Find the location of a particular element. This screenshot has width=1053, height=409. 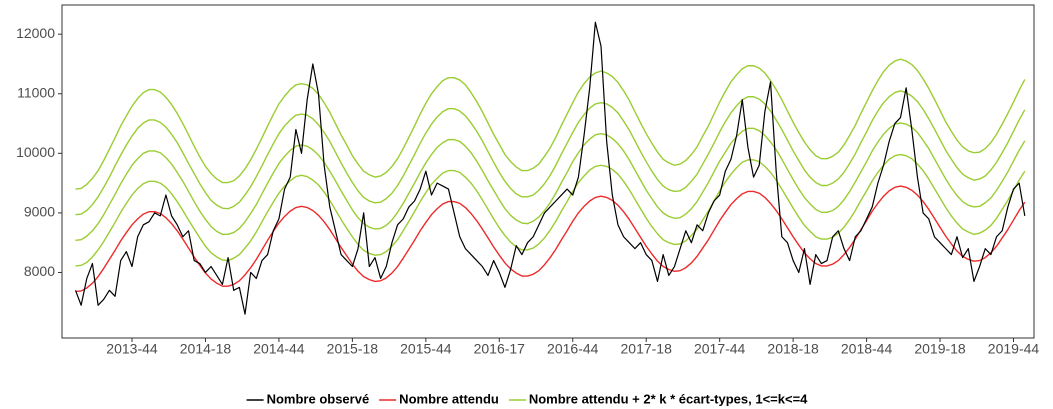

legend-label: Nombre observé is located at coordinates (318, 398).